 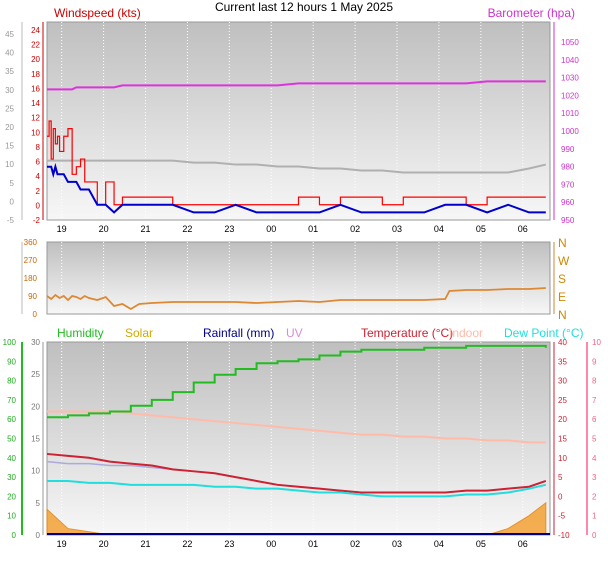 What do you see at coordinates (594, 419) in the screenshot?
I see `uv-index-tick: 6` at bounding box center [594, 419].